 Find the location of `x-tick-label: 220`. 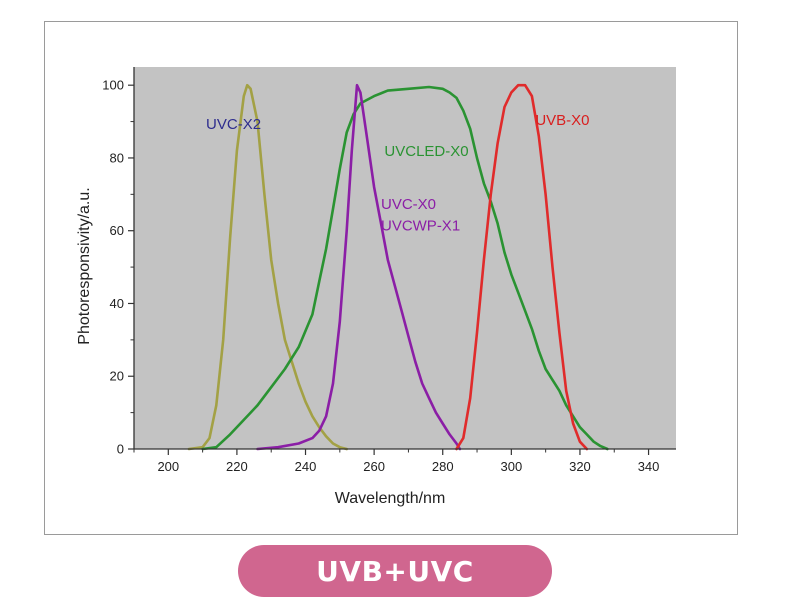

x-tick-label: 220 is located at coordinates (237, 466).